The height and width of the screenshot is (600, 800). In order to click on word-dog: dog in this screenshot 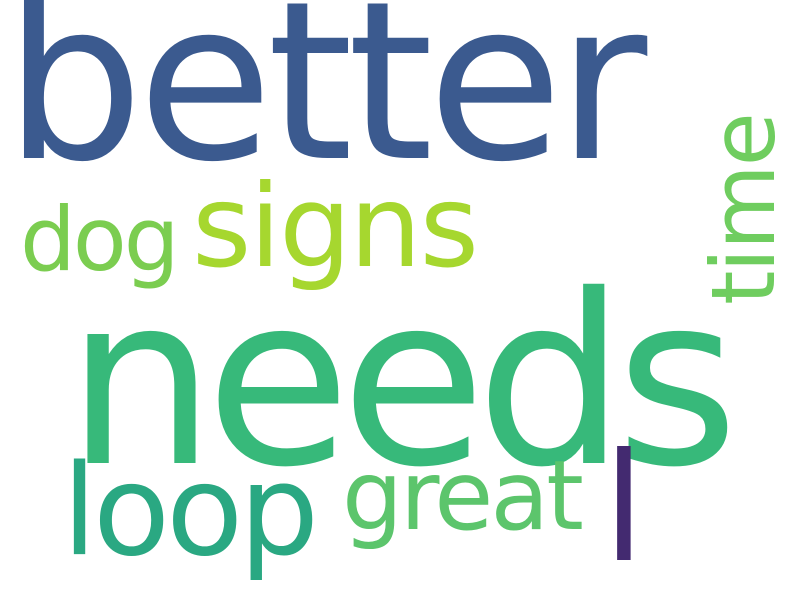, I will do `click(100, 239)`.